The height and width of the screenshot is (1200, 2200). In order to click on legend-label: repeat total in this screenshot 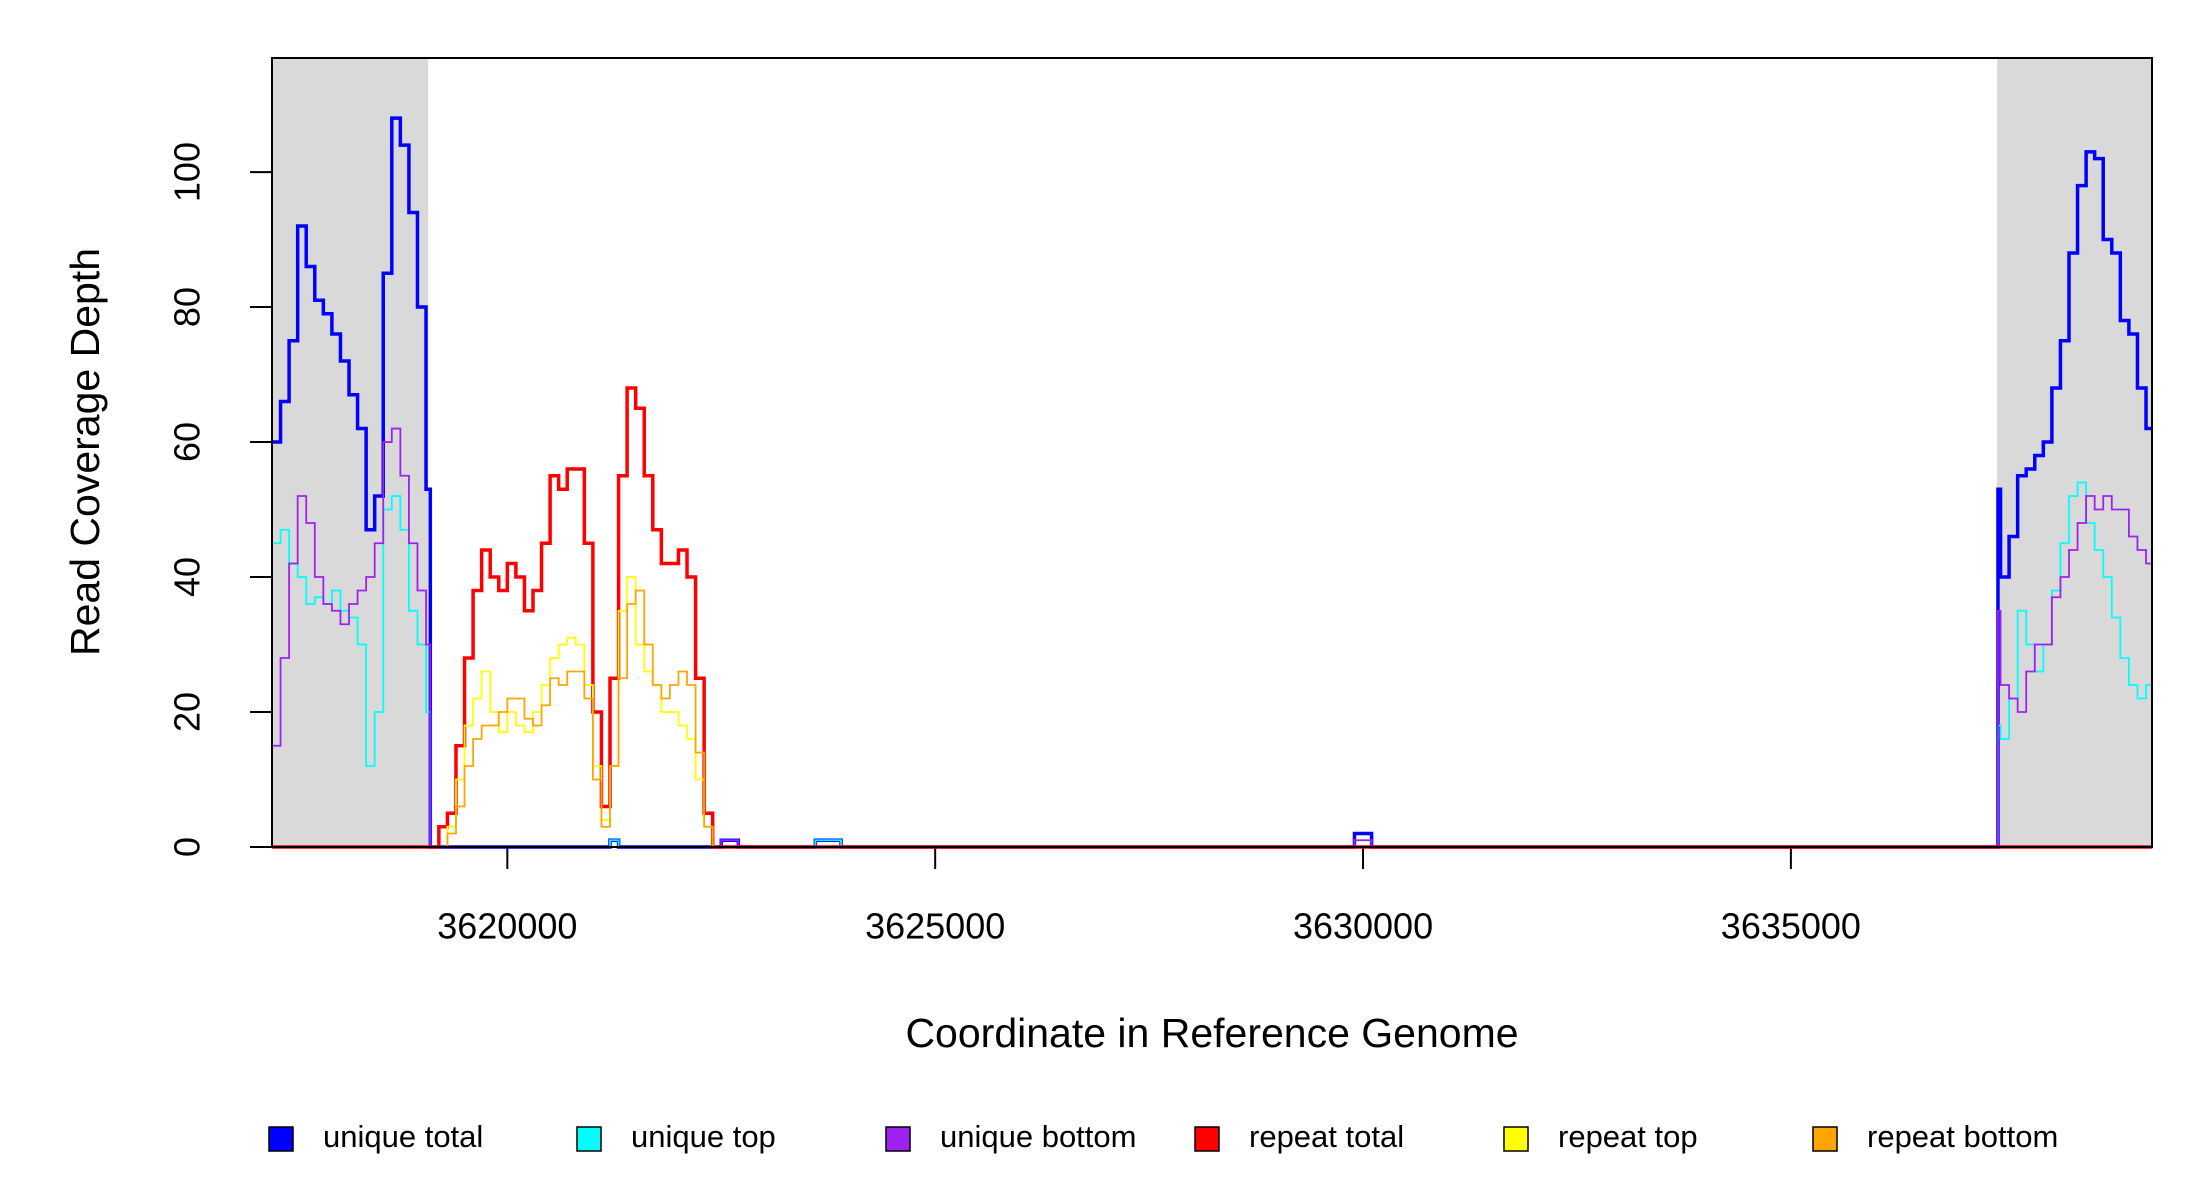, I will do `click(1326, 1136)`.